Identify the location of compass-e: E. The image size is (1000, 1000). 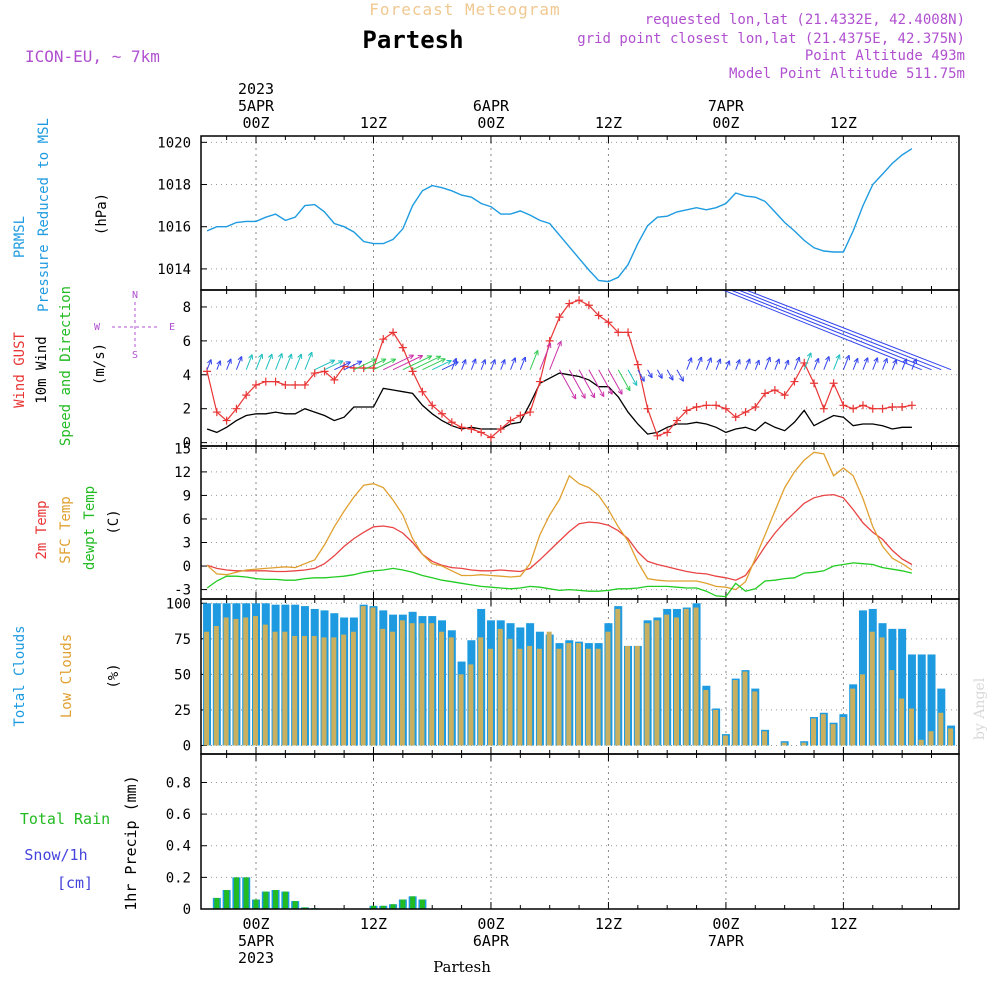
(172, 327).